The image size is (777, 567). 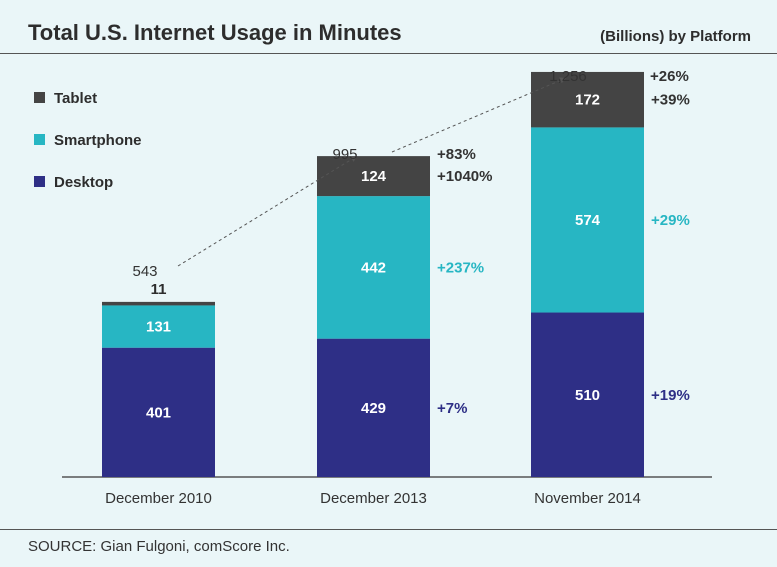 I want to click on total-label-november-2014: 1,256, so click(x=568, y=76).